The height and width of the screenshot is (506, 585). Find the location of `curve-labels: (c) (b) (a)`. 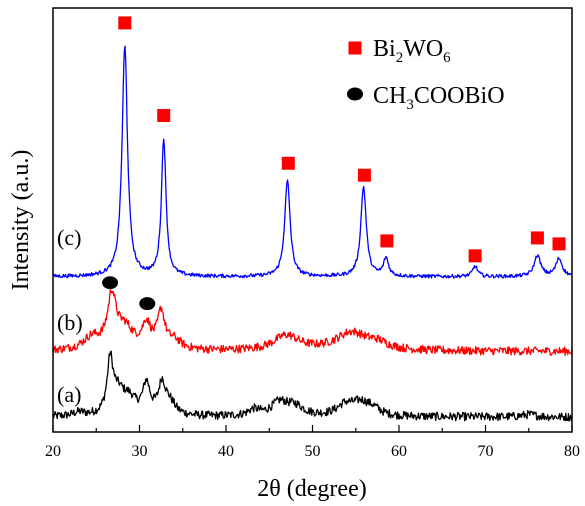

curve-labels: (c) (b) (a) is located at coordinates (70, 316).